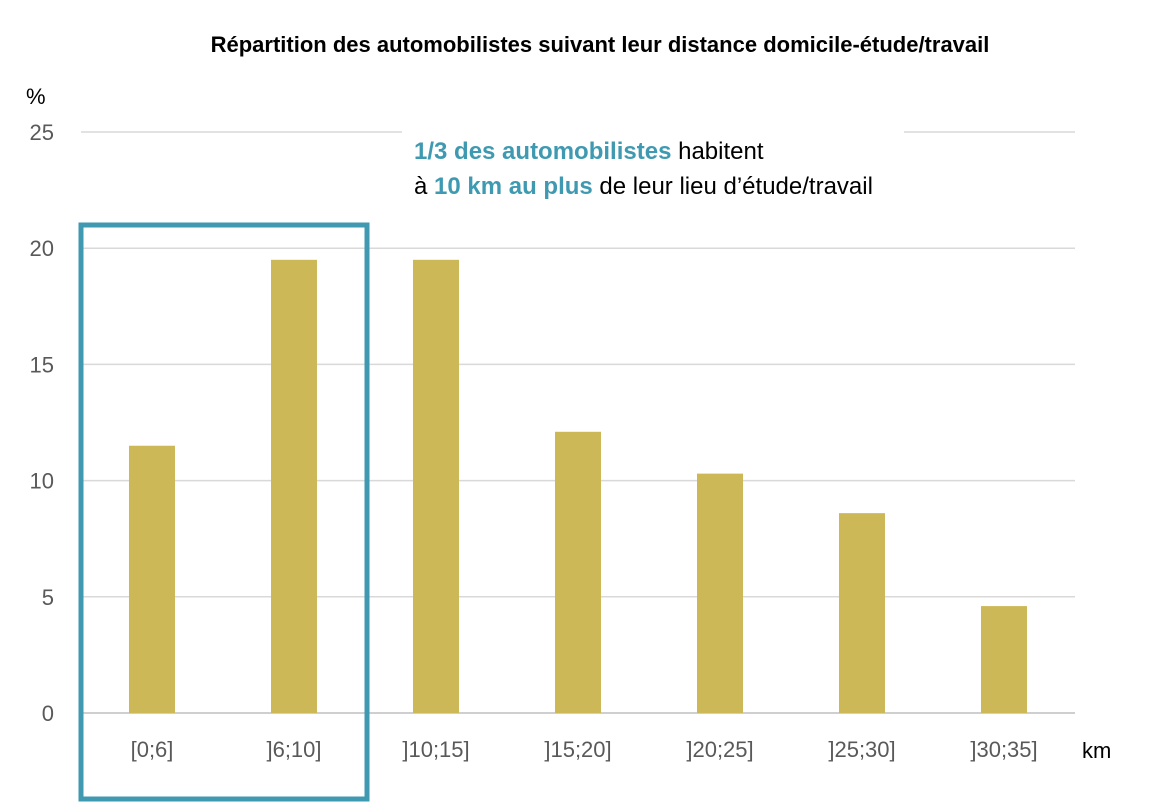 The width and height of the screenshot is (1160, 807). I want to click on x-axis-unit: km, so click(1096, 750).